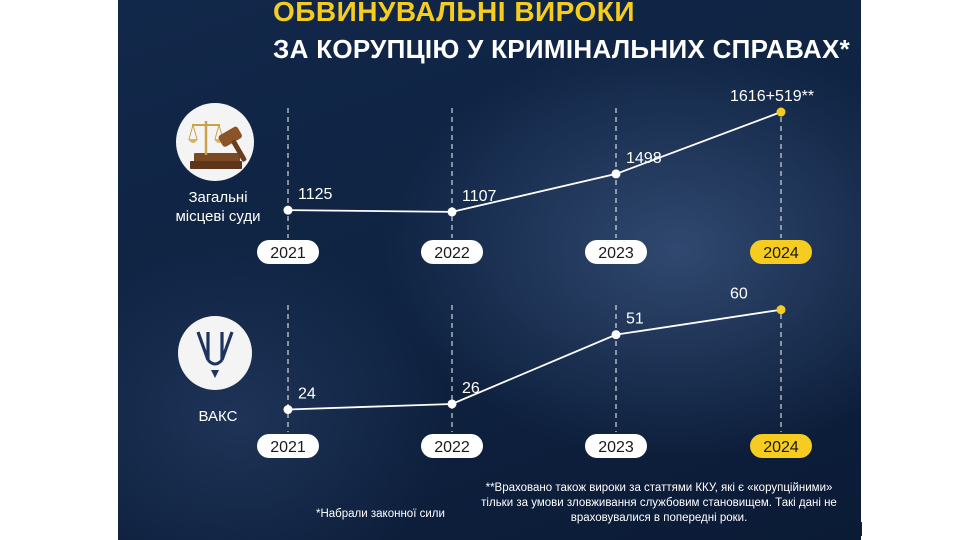 The width and height of the screenshot is (960, 540). I want to click on data-label-2021: 24, so click(307, 394).